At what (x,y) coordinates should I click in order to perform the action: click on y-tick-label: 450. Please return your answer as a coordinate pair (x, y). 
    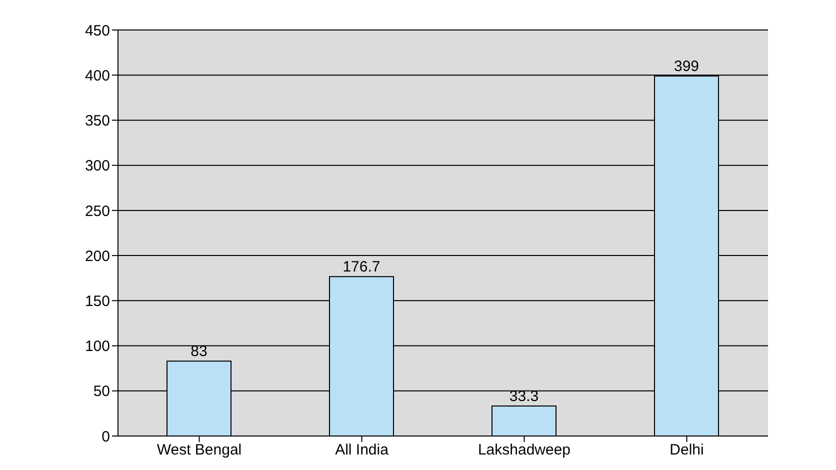
    Looking at the image, I should click on (97, 31).